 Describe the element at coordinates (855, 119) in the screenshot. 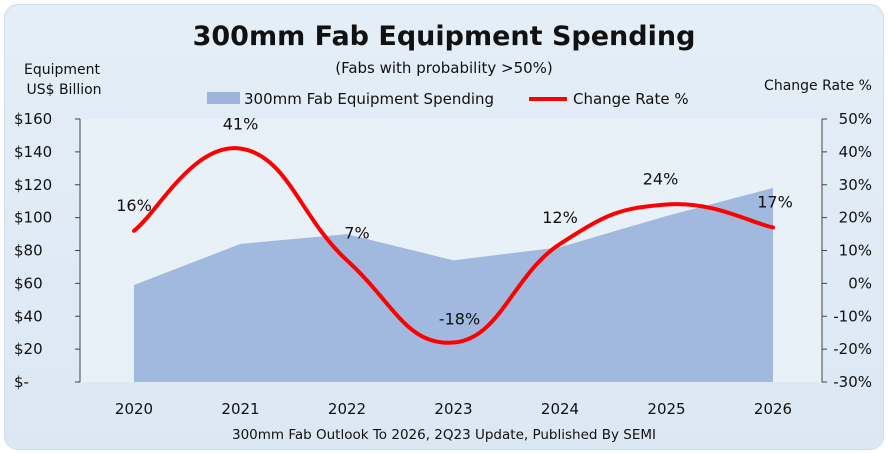

I see `right-axis-tick-label: 50%` at that location.